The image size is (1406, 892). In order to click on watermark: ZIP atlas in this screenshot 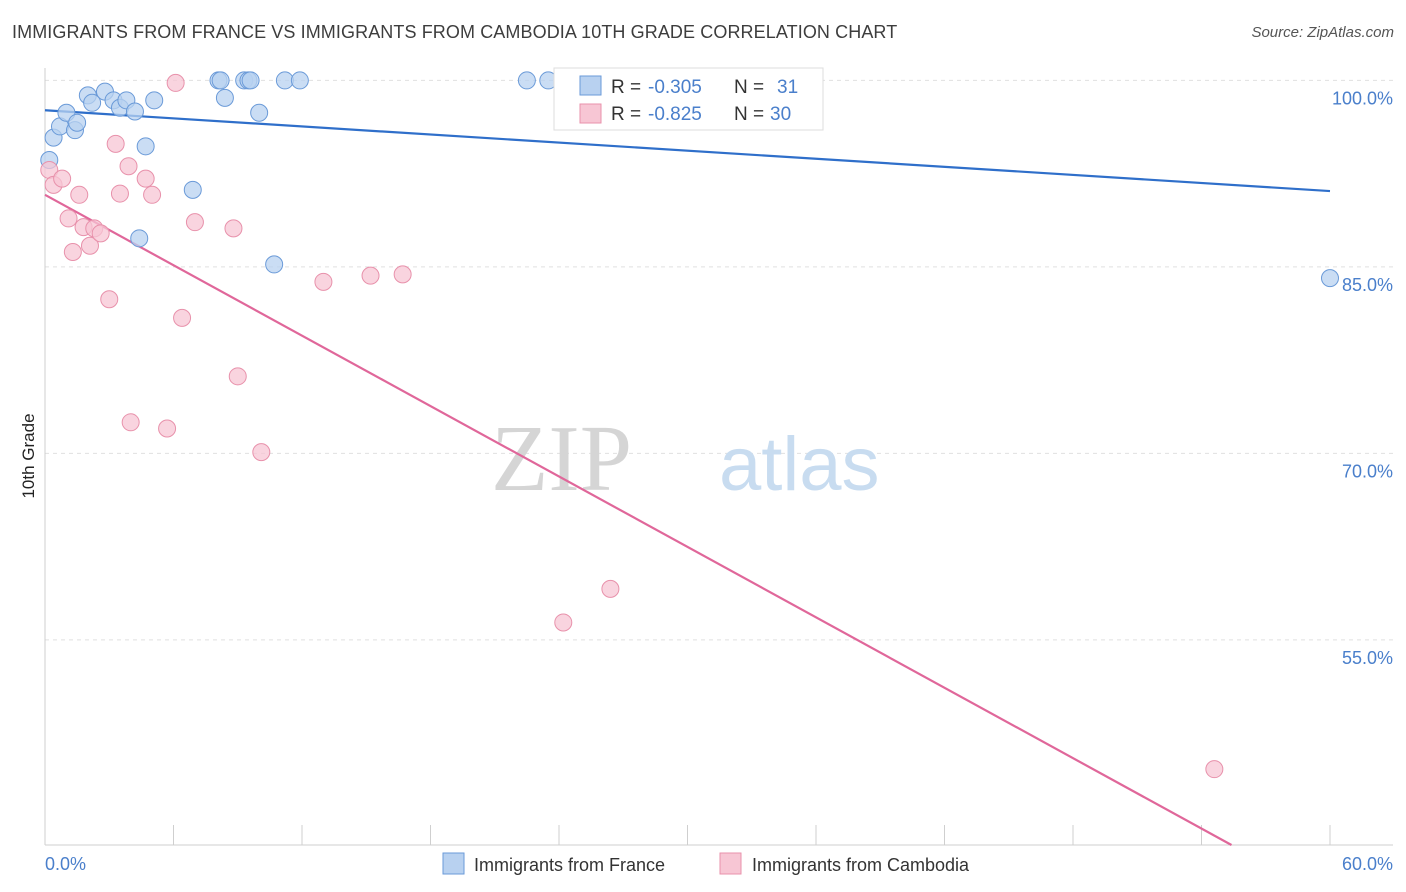, I will do `click(685, 459)`.